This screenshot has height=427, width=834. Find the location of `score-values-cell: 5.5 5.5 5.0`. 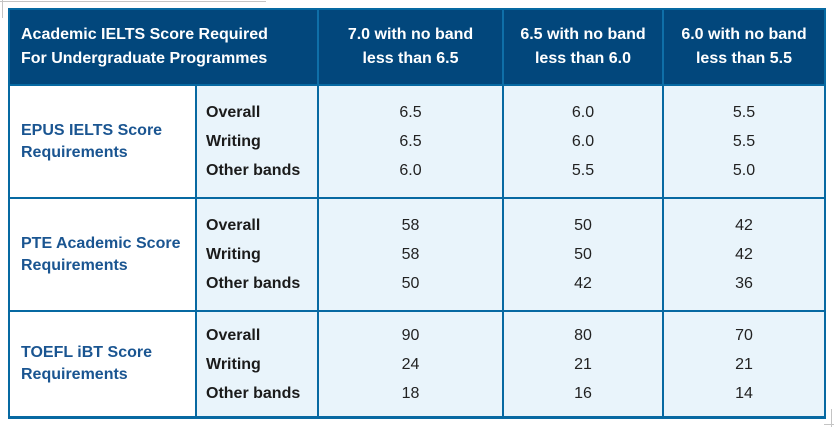

score-values-cell: 5.5 5.5 5.0 is located at coordinates (744, 142).